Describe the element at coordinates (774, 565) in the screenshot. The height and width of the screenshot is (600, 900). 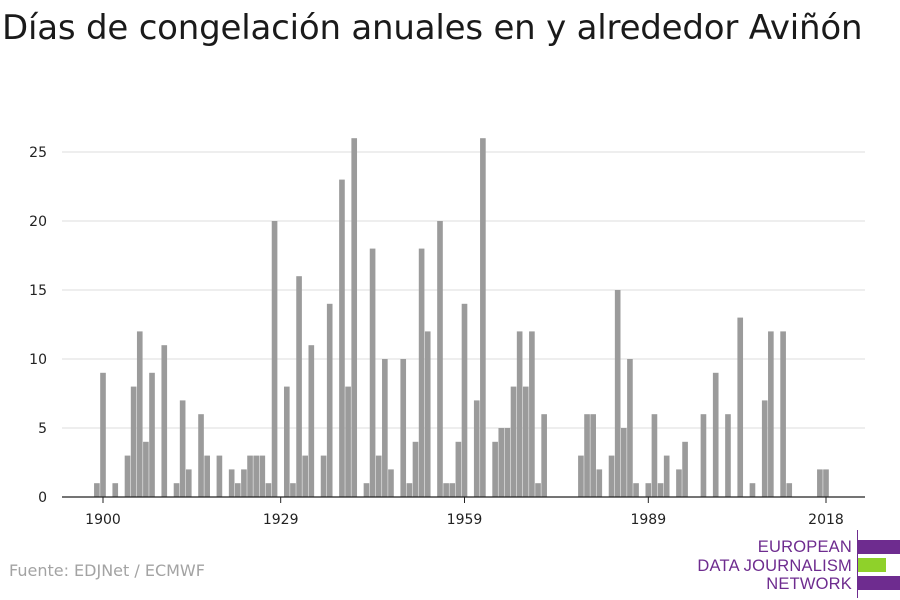
I see `logo-line-2: DATA JOURNALISM` at that location.